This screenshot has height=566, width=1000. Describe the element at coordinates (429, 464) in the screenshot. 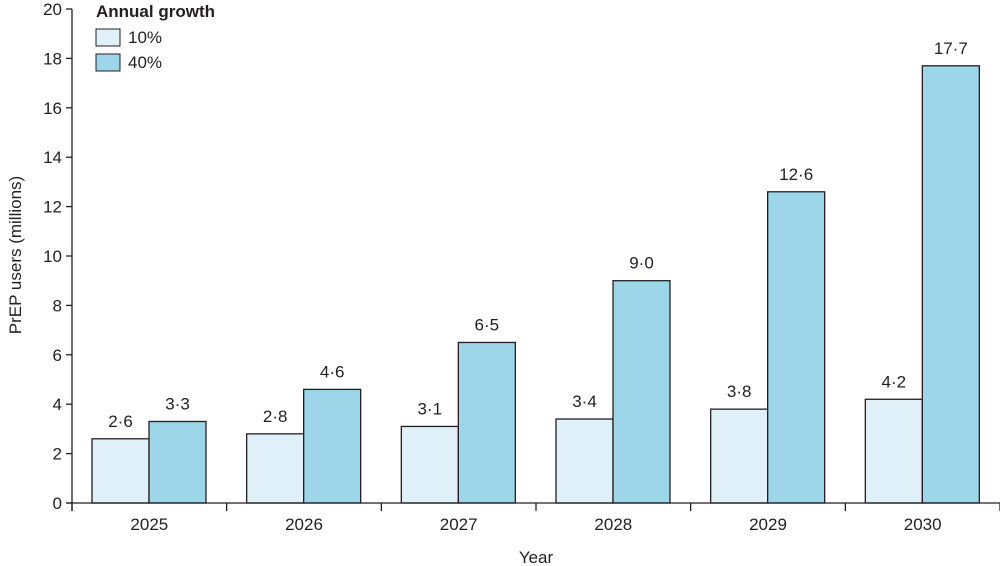

I see `bar-2027-10-percent` at that location.